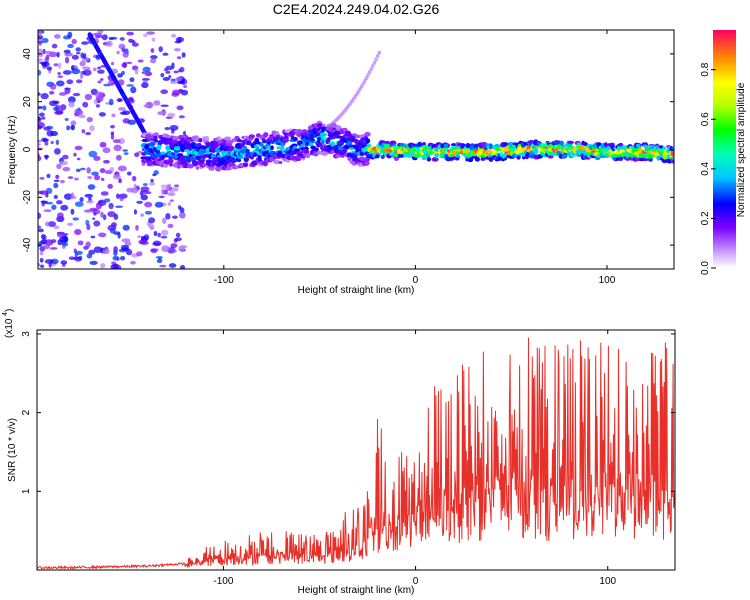  Describe the element at coordinates (705, 119) in the screenshot. I see `colorbar-tick-label: 0.6` at that location.